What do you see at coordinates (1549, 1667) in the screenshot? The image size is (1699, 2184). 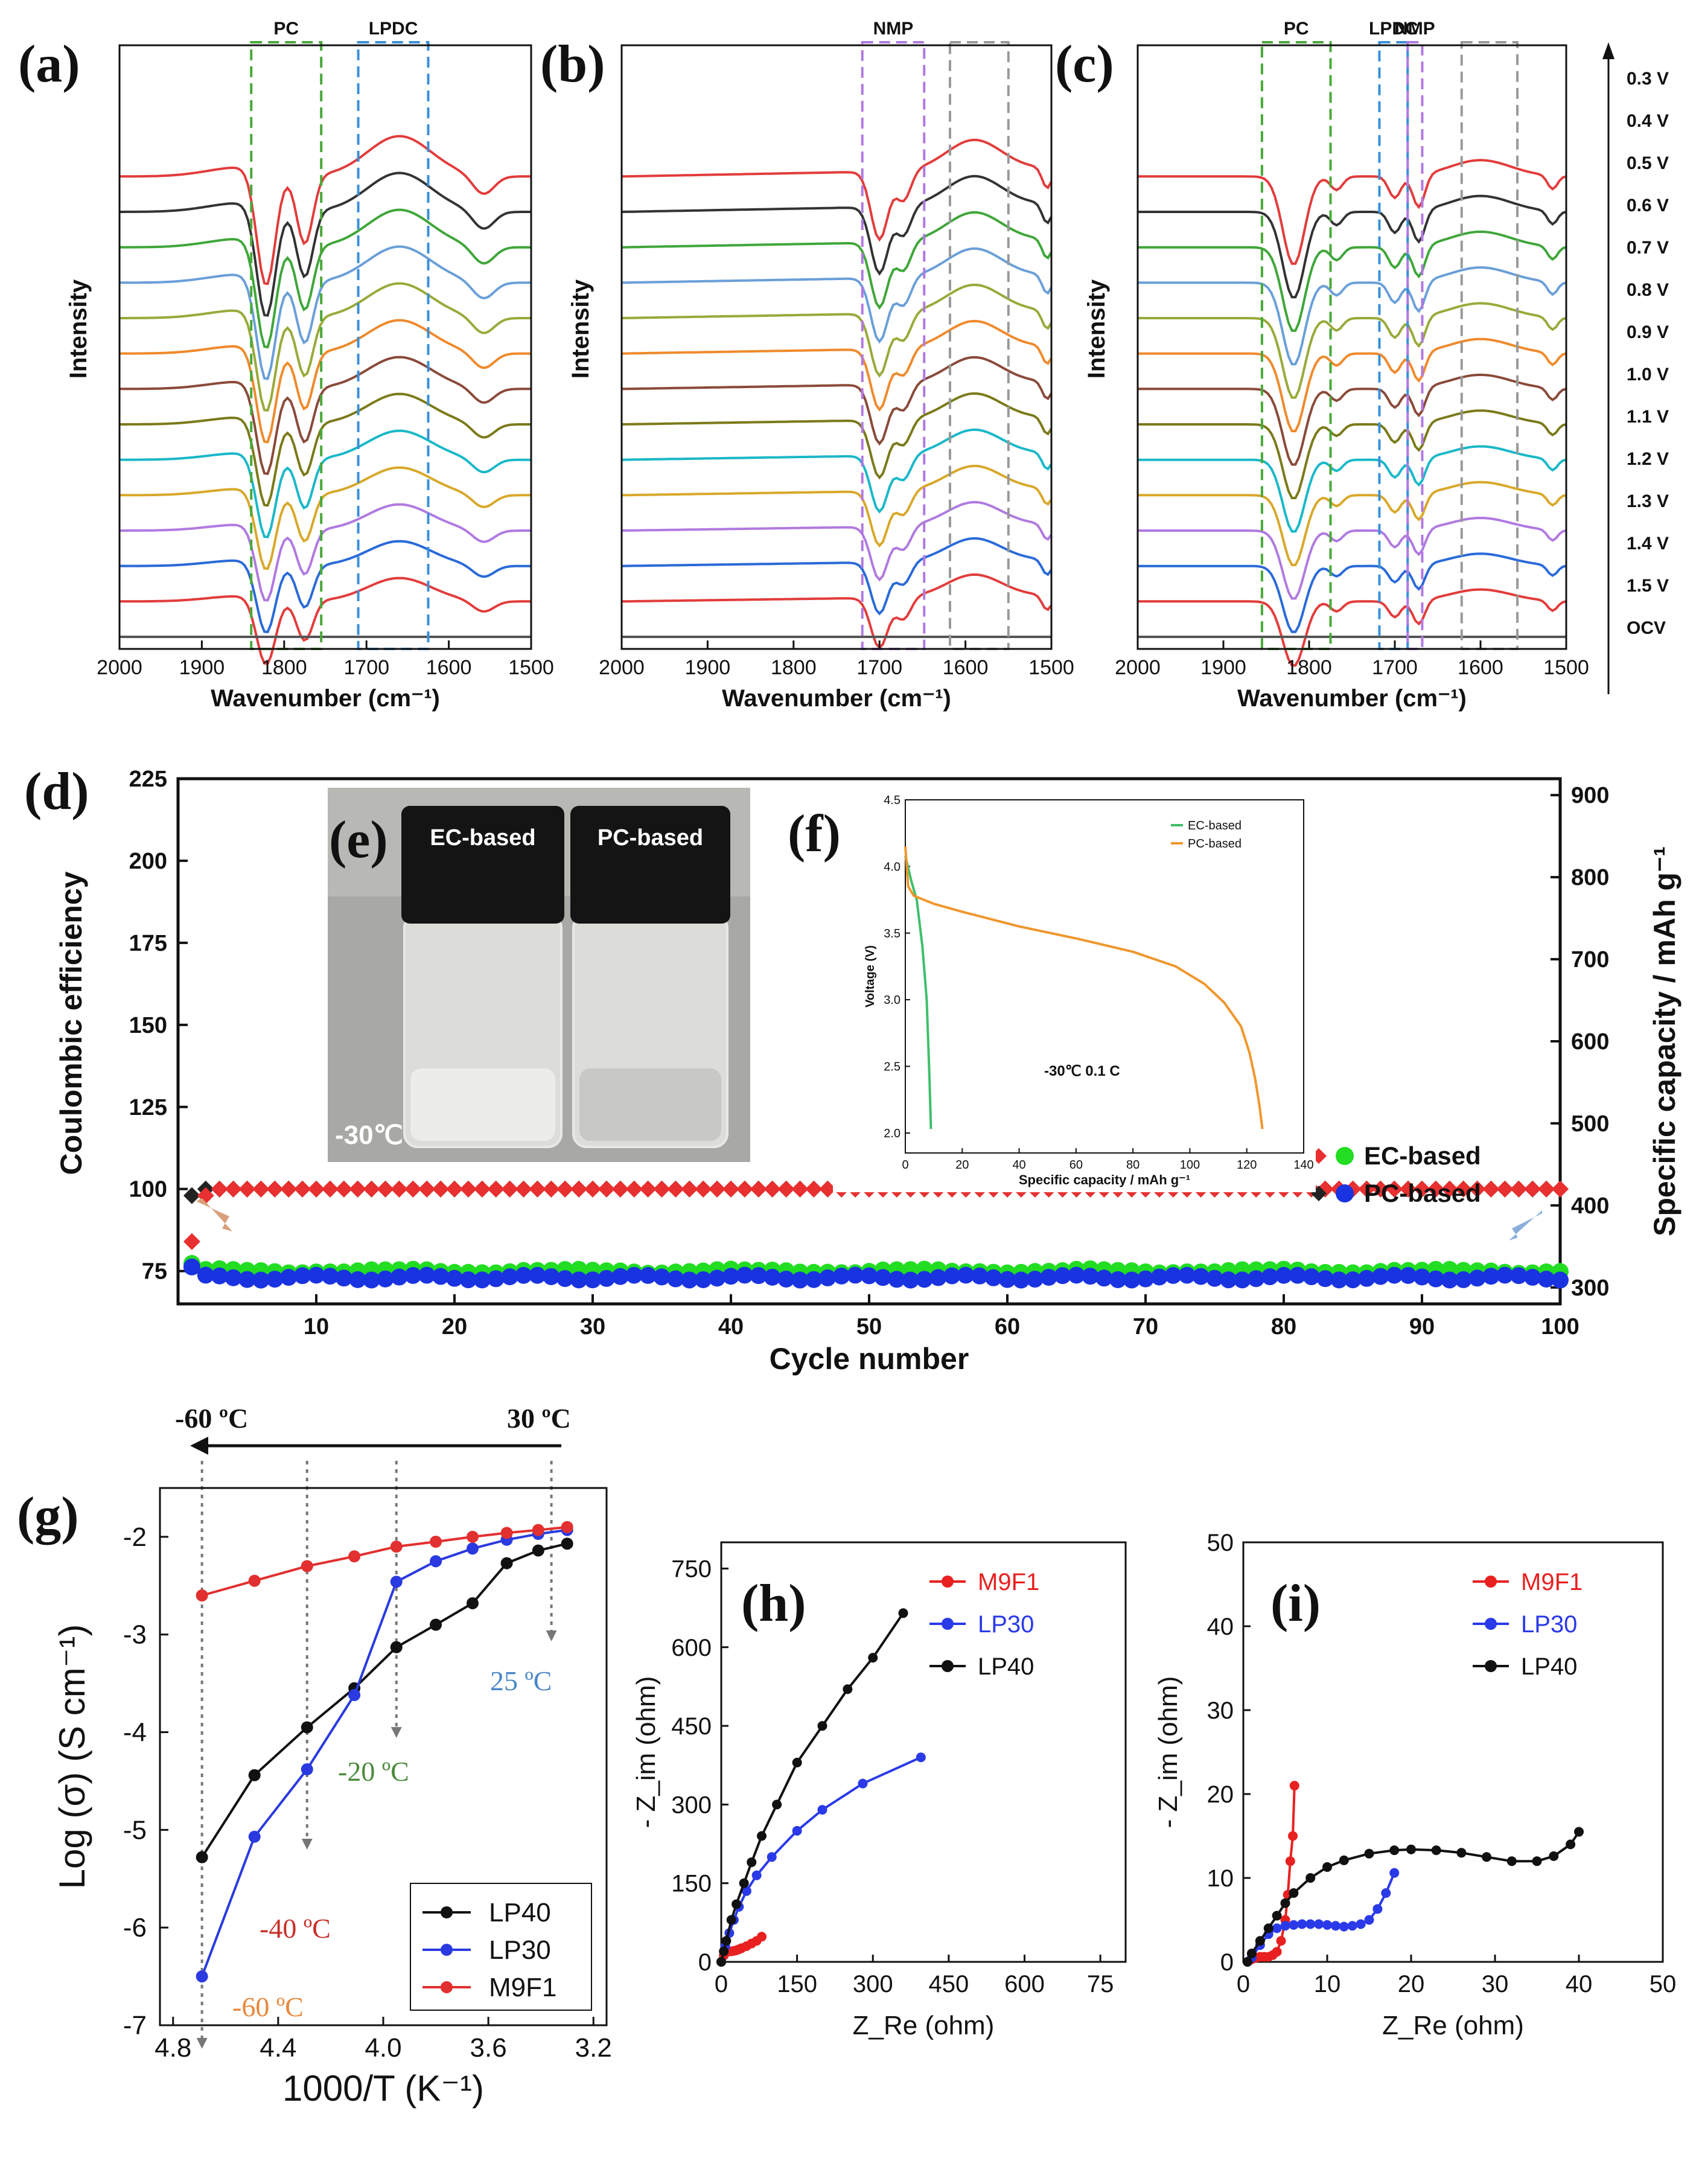 I see `legend-i-label-2: LP40` at bounding box center [1549, 1667].